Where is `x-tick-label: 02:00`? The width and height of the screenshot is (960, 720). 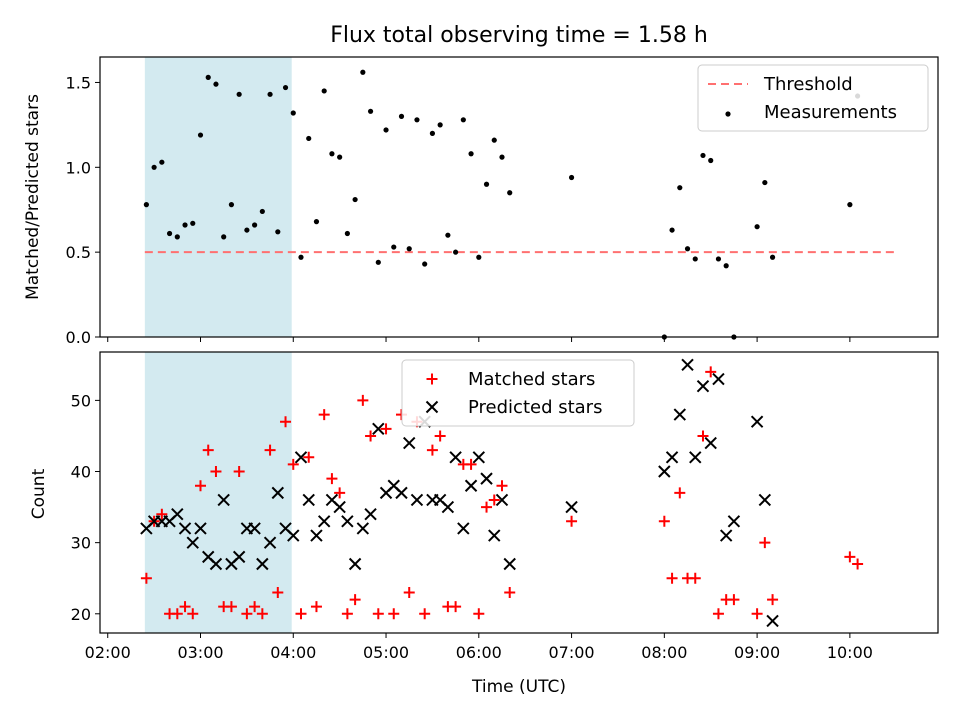
x-tick-label: 02:00 is located at coordinates (108, 652).